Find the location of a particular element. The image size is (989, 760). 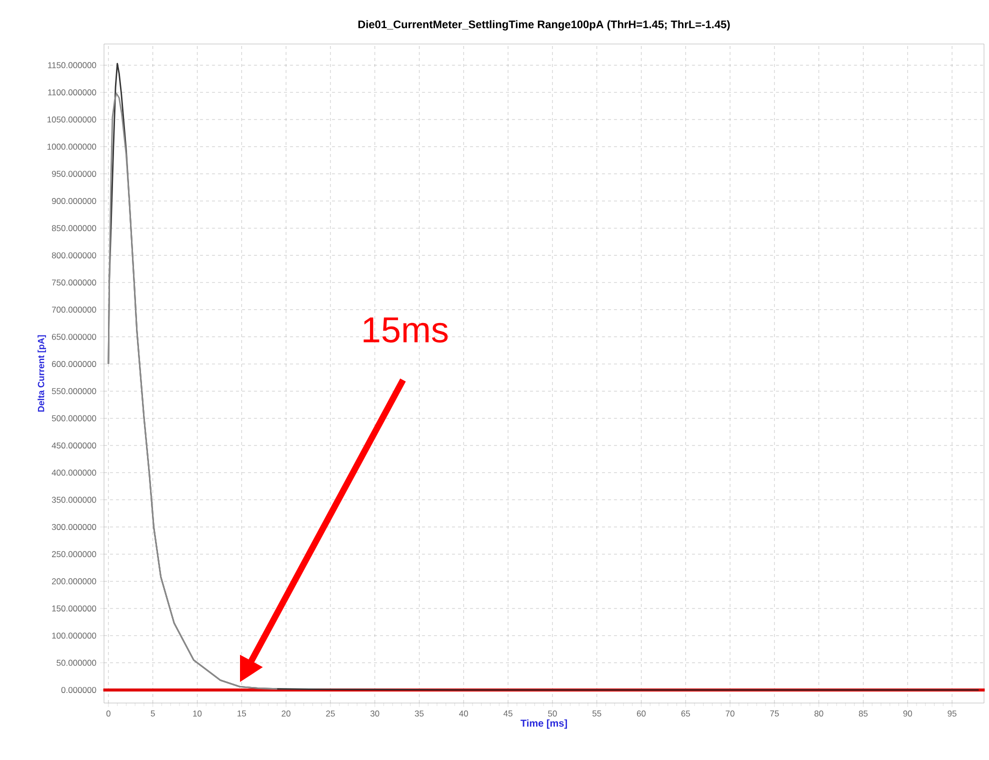

y-tick-label: 1050.000000 is located at coordinates (71, 119).